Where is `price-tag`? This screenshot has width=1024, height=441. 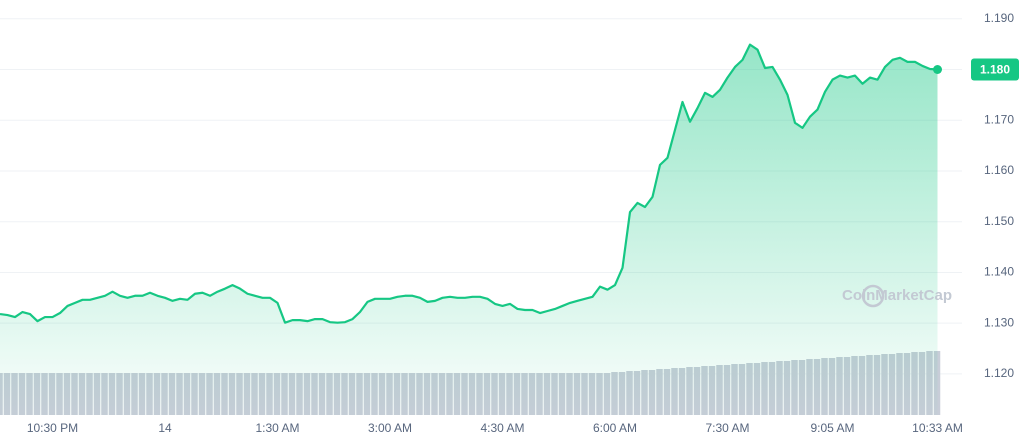
price-tag is located at coordinates (995, 69).